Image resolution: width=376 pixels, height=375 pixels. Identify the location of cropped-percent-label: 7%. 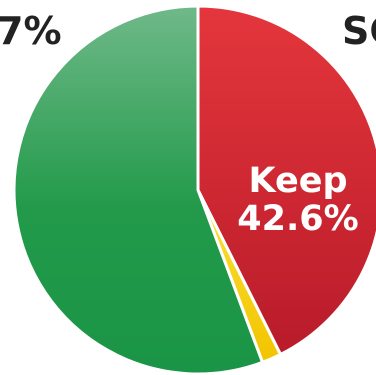
(31, 31).